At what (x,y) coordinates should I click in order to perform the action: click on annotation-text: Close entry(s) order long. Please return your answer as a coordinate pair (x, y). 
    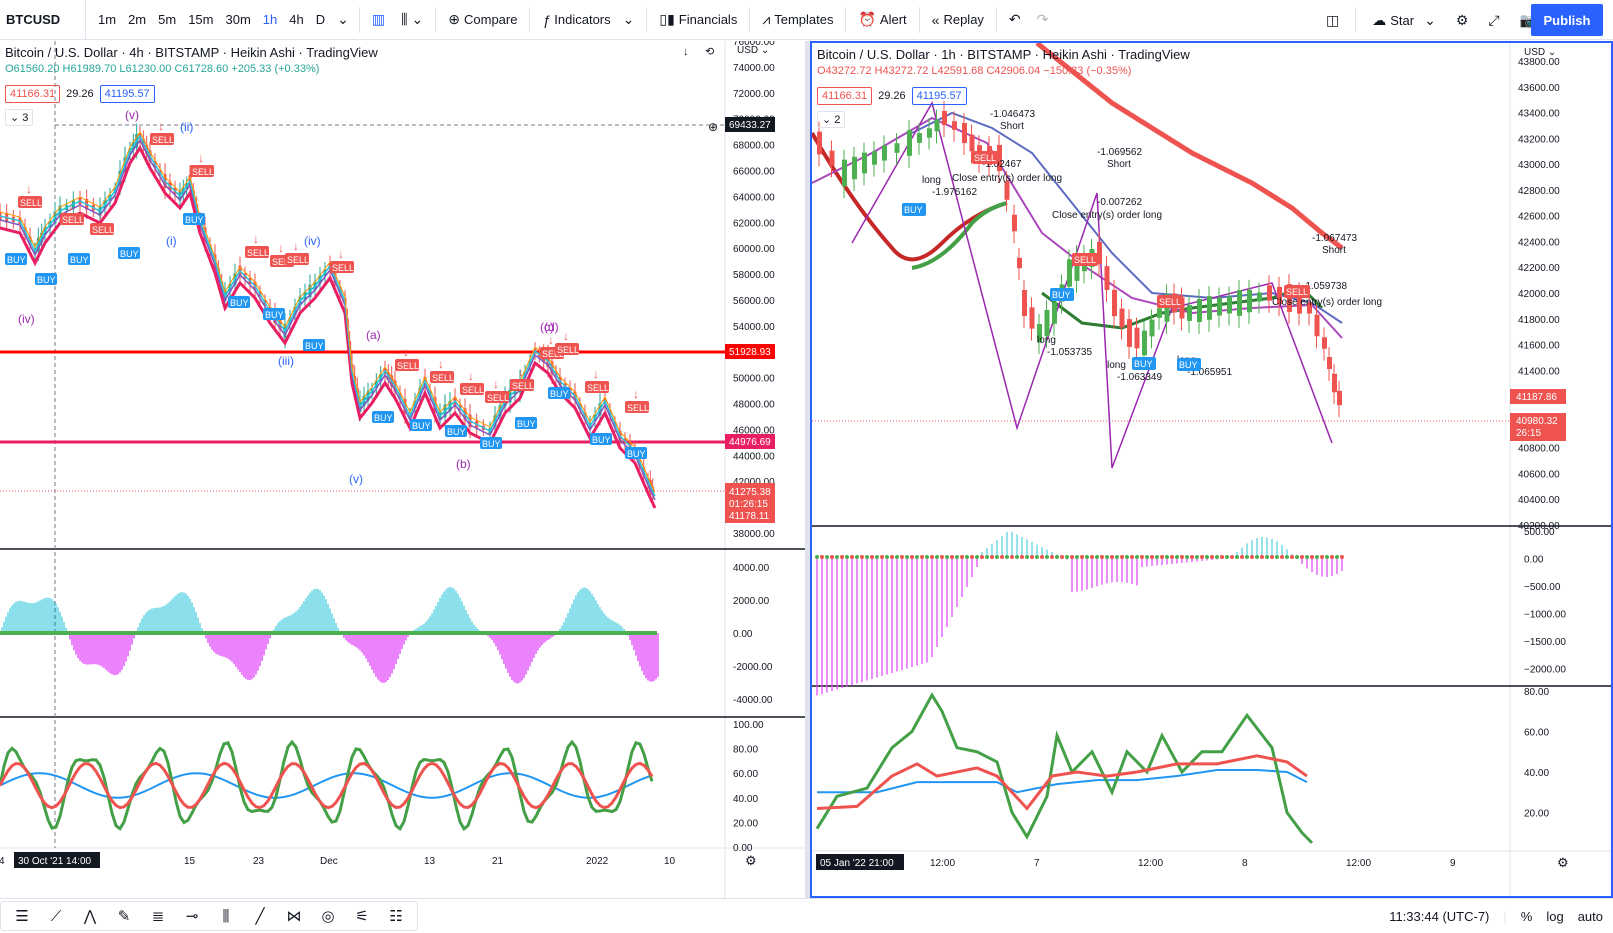
    Looking at the image, I should click on (1107, 215).